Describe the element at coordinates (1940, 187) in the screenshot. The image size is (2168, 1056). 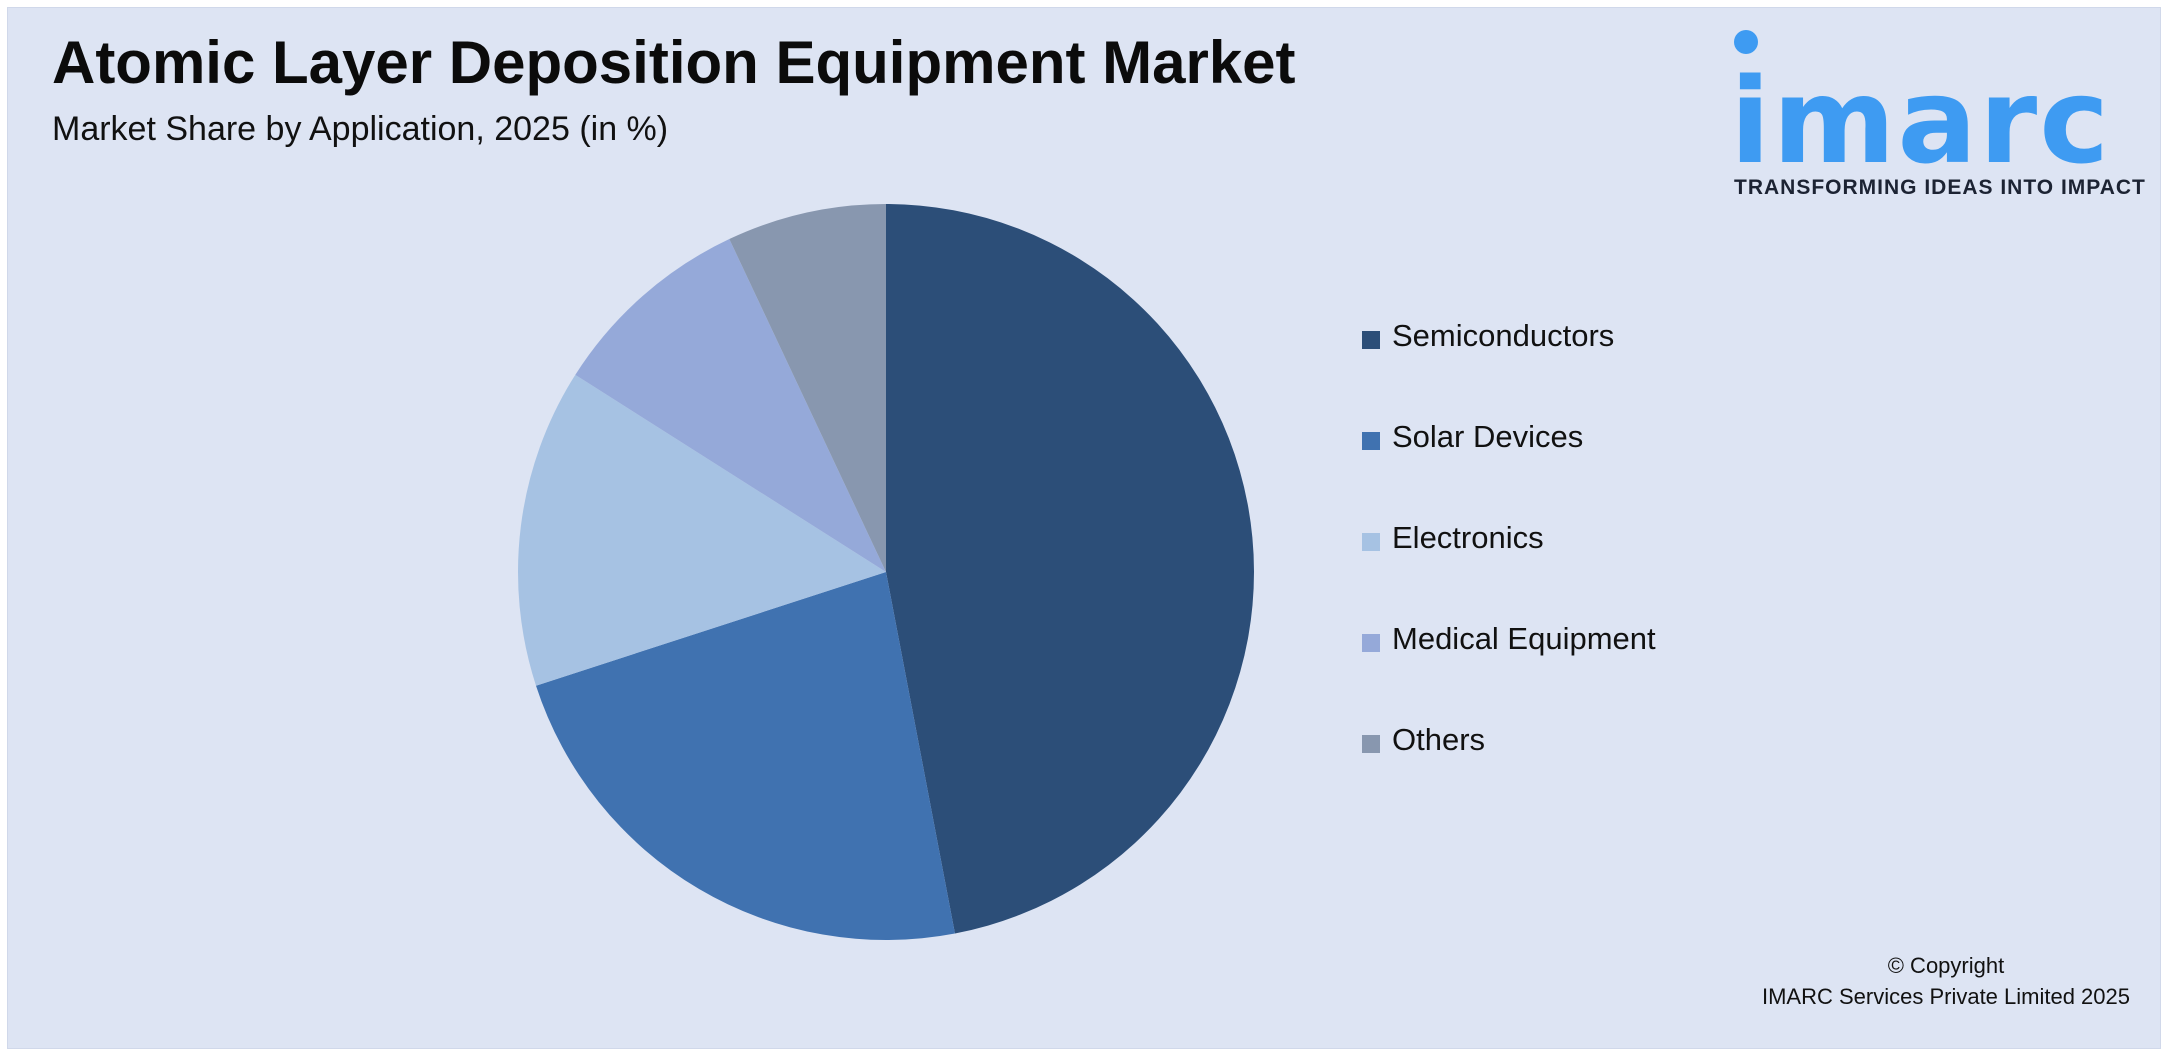
I see `logo-tagline: TRANSFORMING IDEAS INTO IMPACT` at that location.